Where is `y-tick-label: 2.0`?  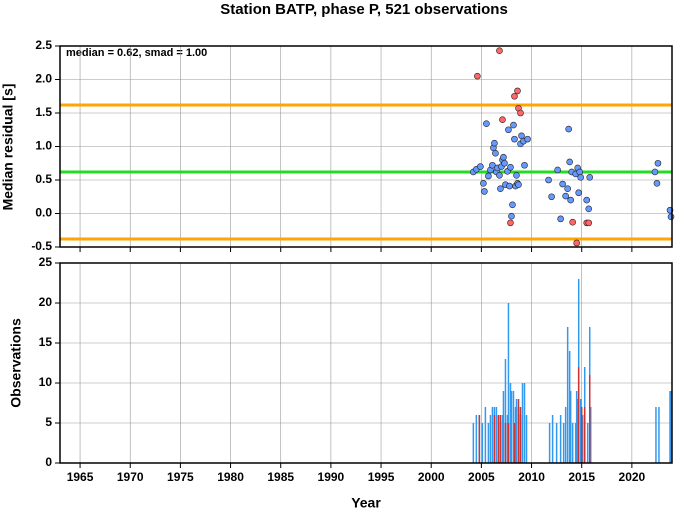 y-tick-label: 2.0 is located at coordinates (43, 79).